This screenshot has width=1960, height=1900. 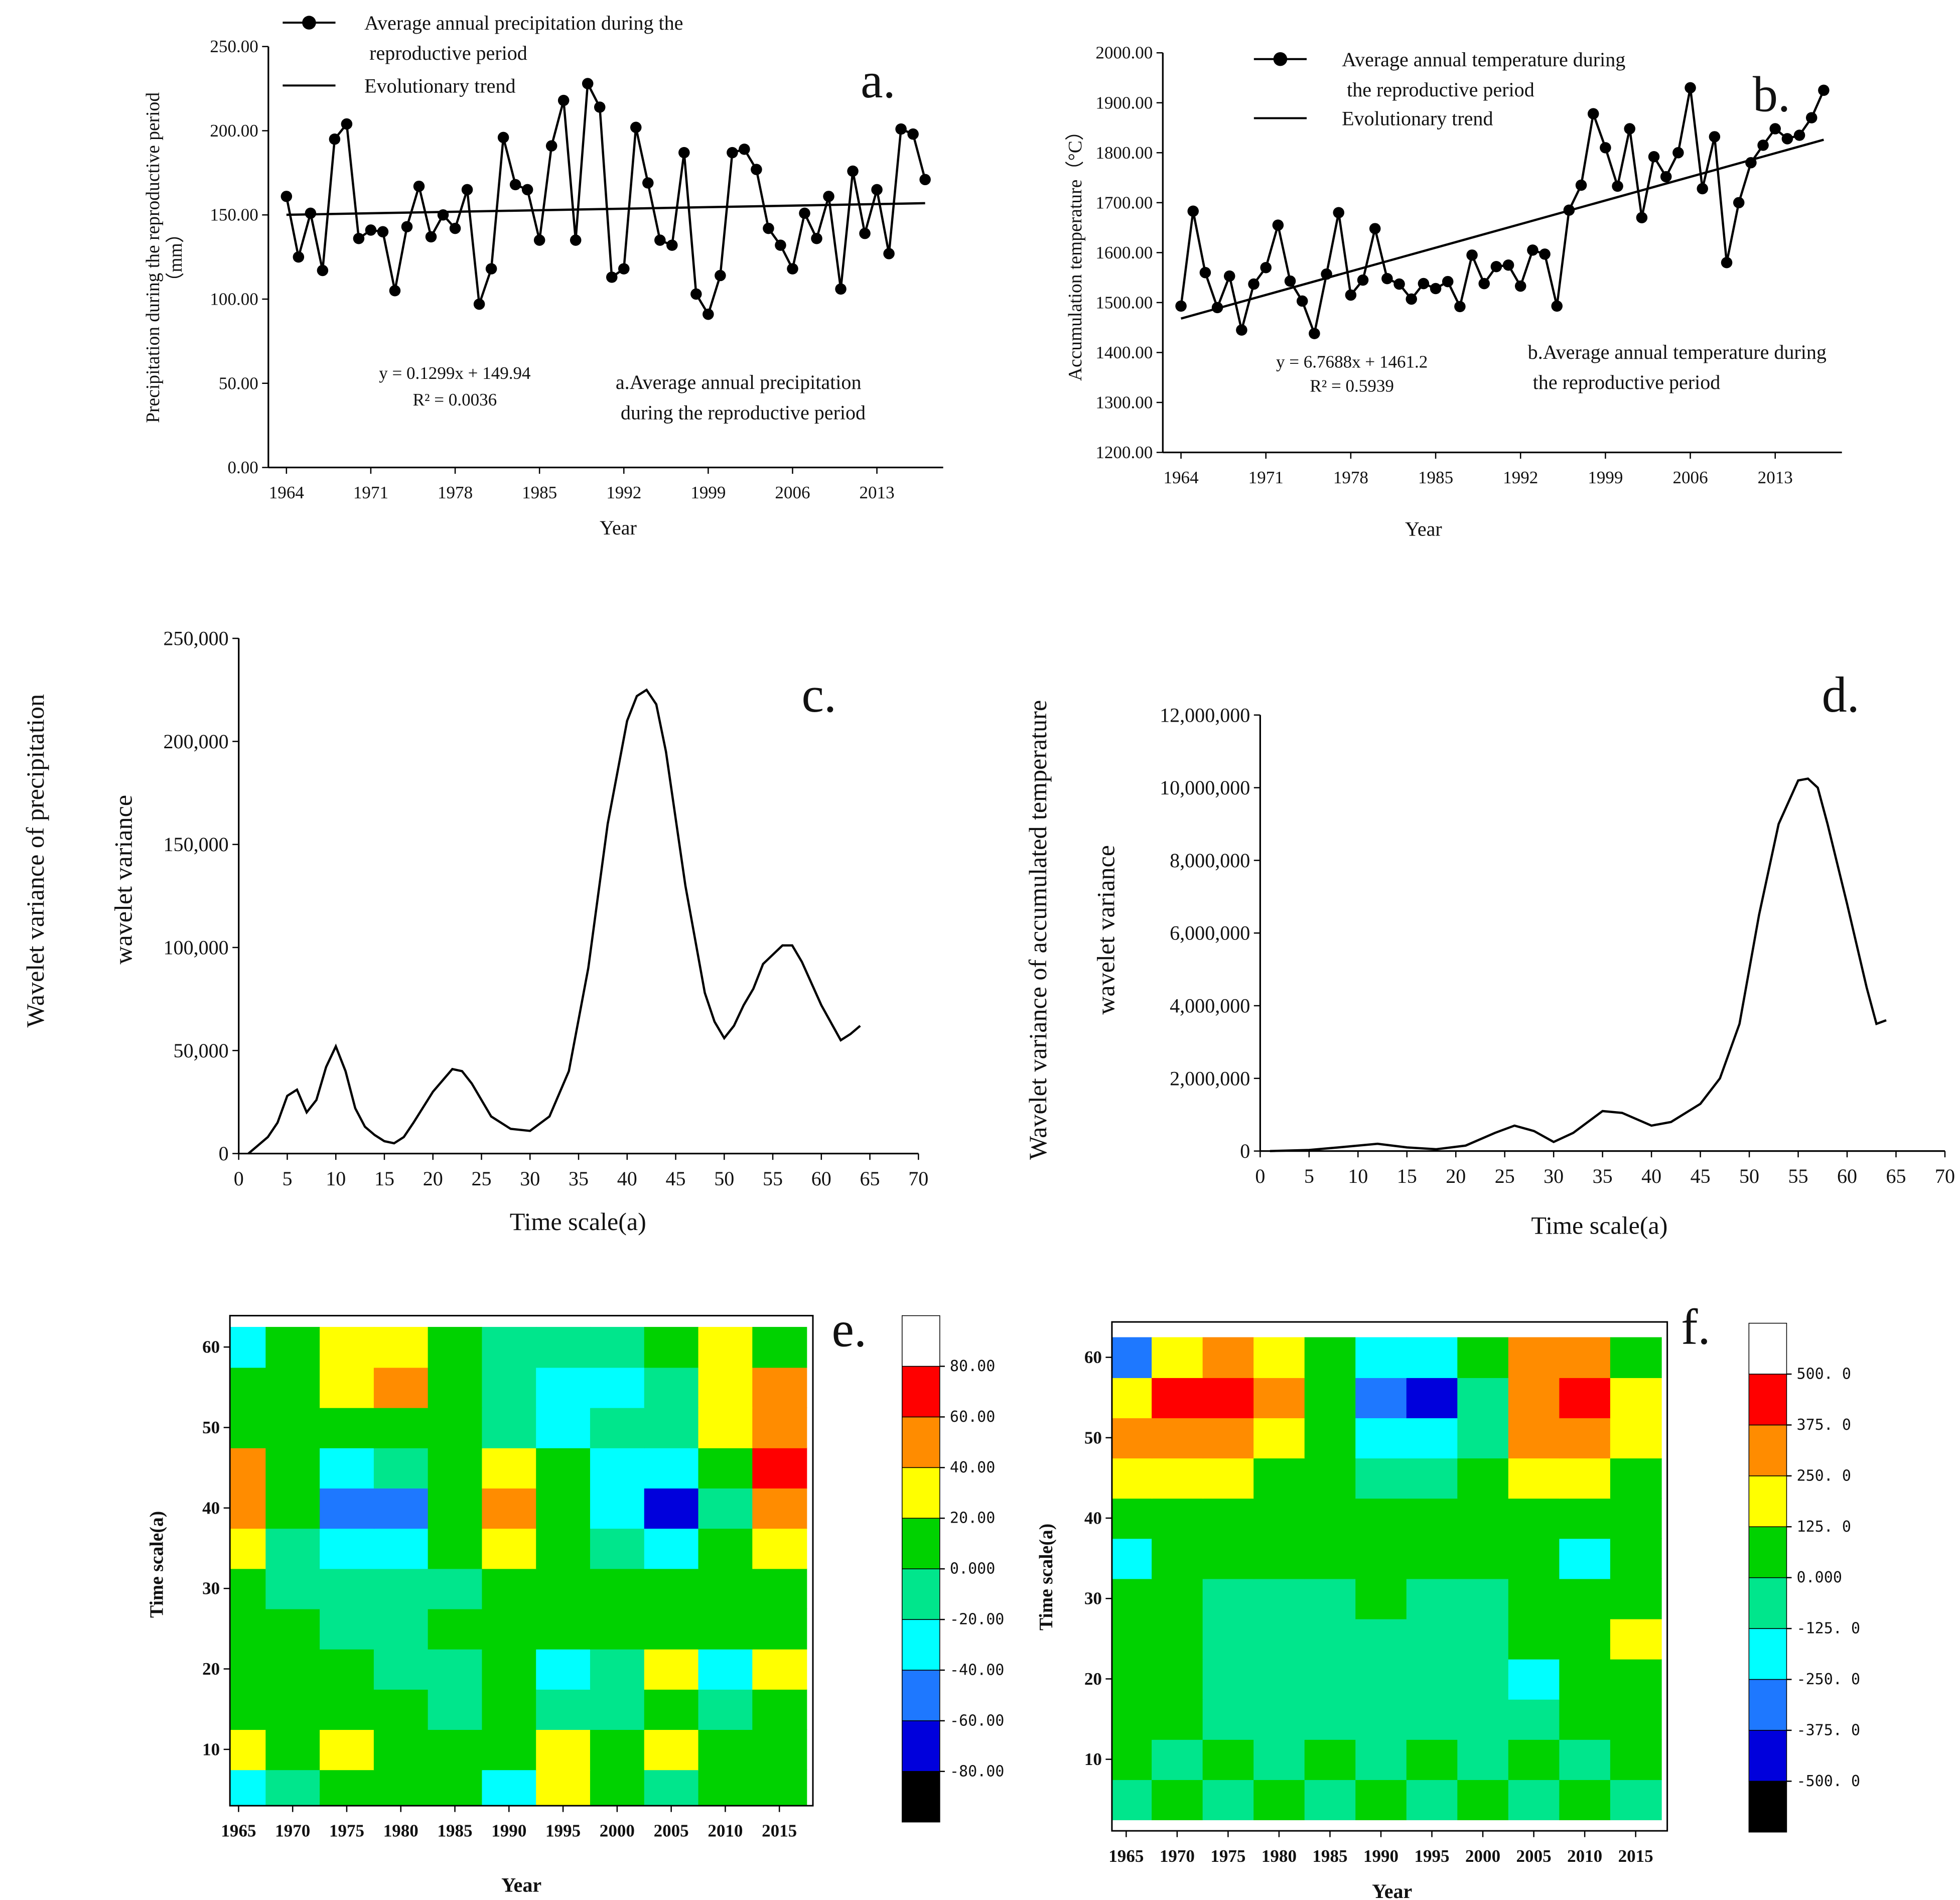 What do you see at coordinates (972, 1417) in the screenshot?
I see `colorbar-label: 60.00` at bounding box center [972, 1417].